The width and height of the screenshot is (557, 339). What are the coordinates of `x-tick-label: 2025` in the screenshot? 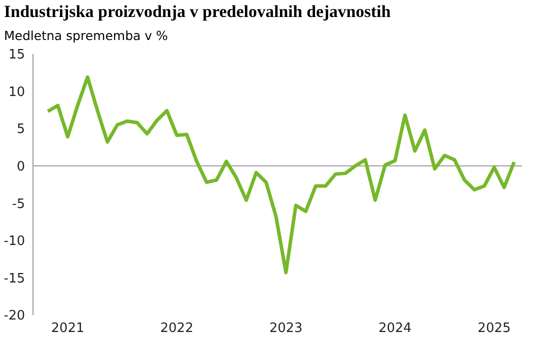 It's located at (494, 328).